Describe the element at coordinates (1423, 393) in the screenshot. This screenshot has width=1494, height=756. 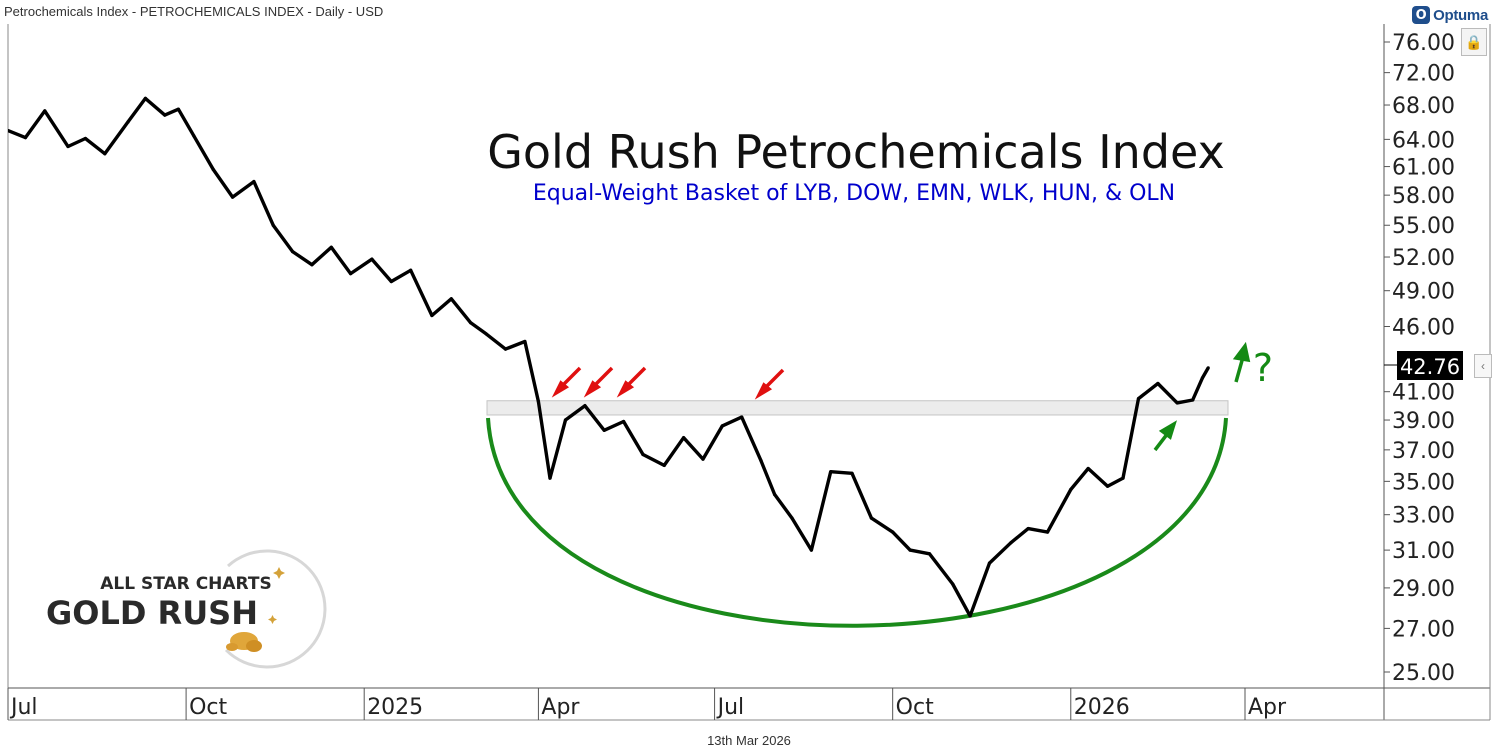
I see `y-tick-label: 41.00` at that location.